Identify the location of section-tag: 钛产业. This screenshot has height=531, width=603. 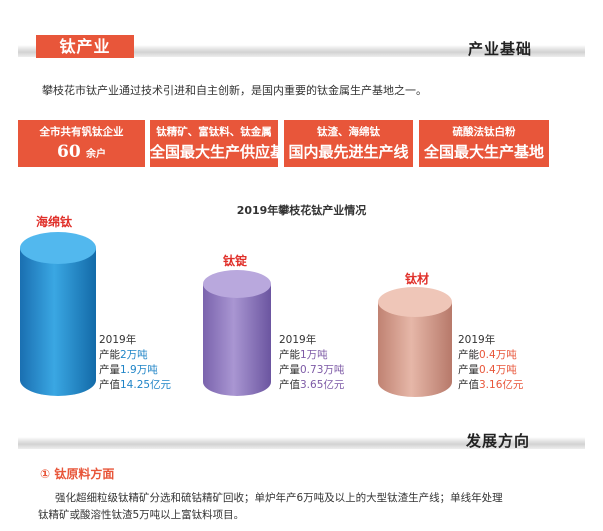
(85, 46).